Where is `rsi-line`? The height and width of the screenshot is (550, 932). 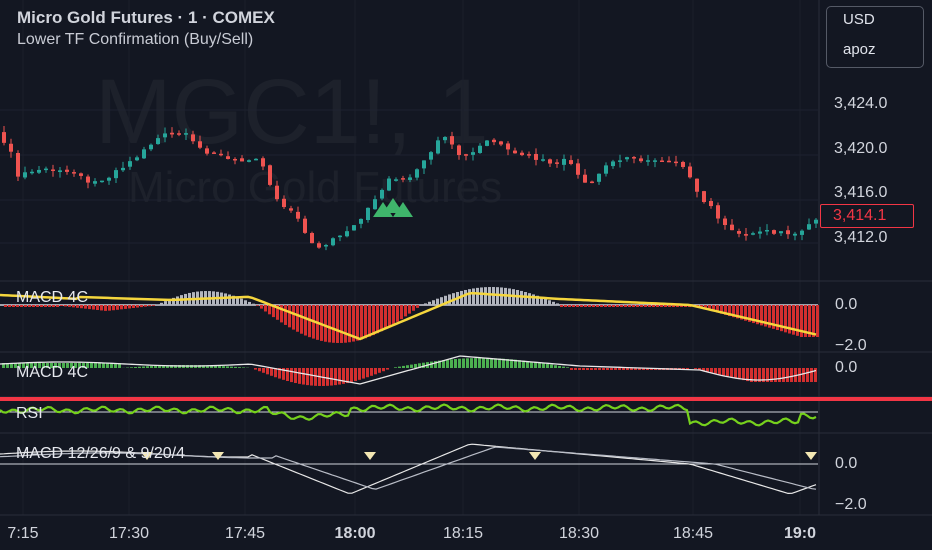
rsi-line is located at coordinates (408, 415).